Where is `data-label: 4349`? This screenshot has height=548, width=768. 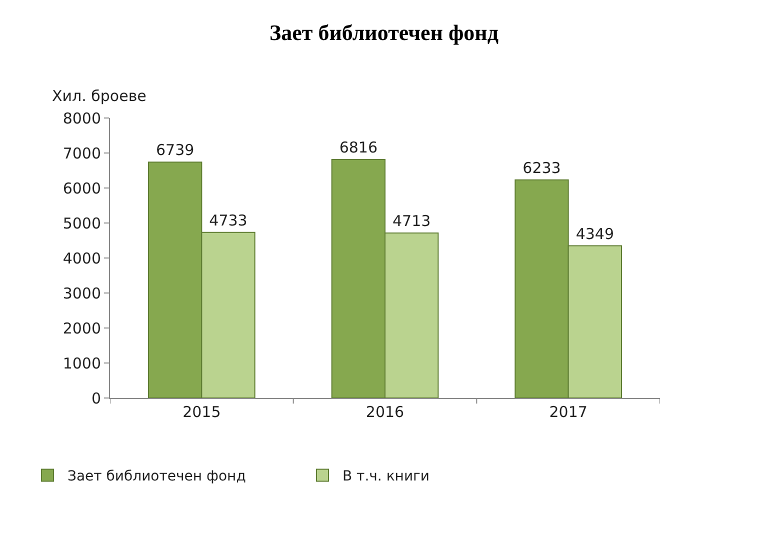 data-label: 4349 is located at coordinates (595, 233).